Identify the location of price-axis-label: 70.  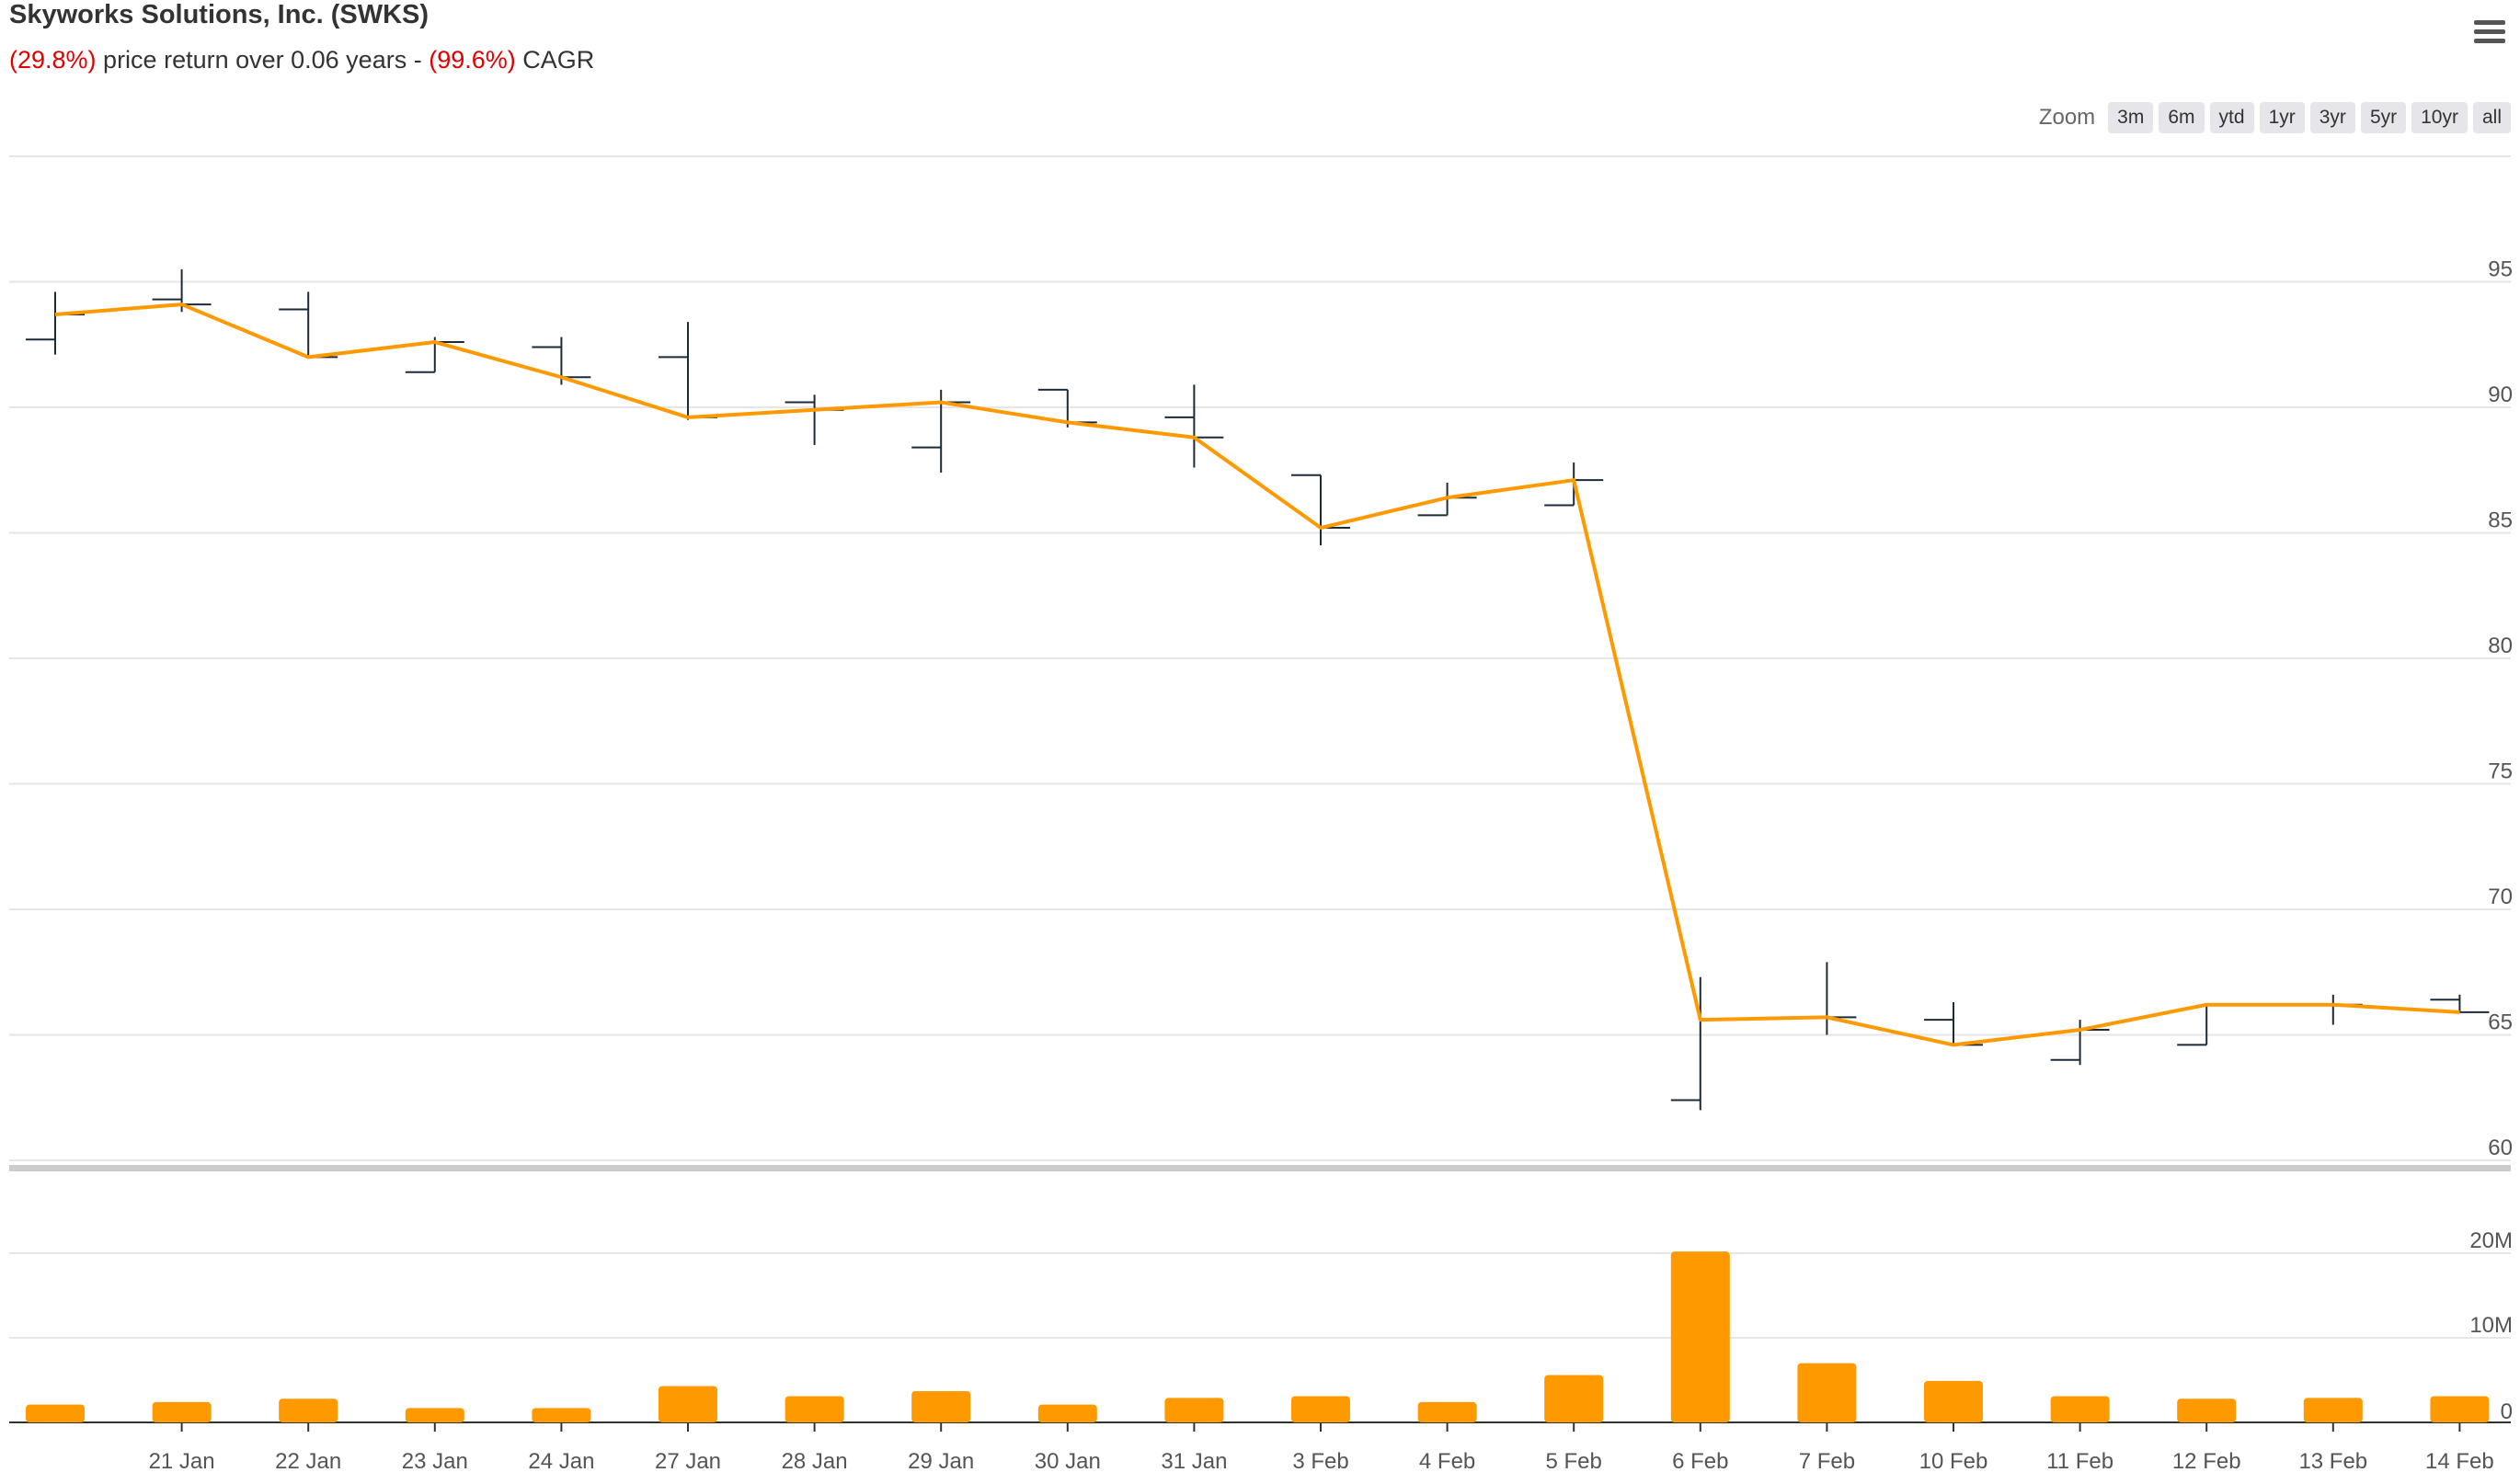
(2500, 897).